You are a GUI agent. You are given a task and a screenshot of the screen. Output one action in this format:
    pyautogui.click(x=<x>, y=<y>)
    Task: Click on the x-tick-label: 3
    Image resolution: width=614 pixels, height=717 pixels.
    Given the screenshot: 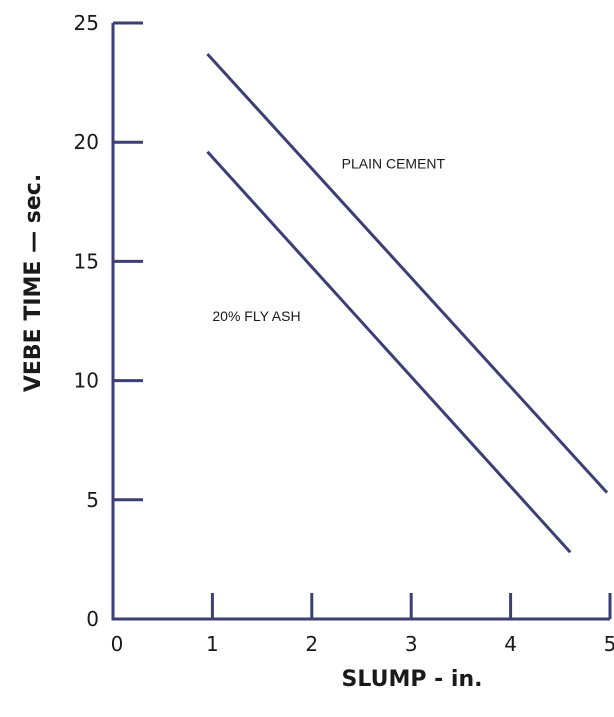 What is the action you would take?
    pyautogui.click(x=411, y=644)
    